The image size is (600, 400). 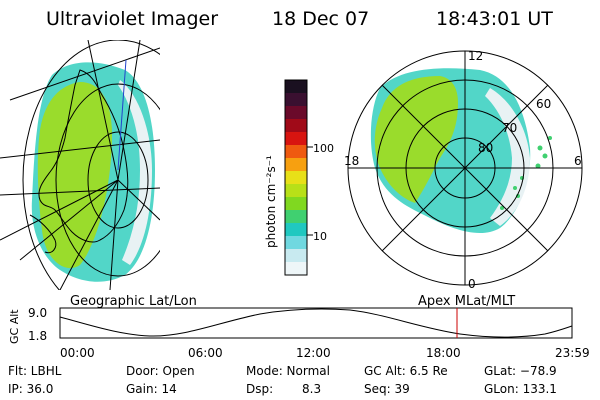 What do you see at coordinates (160, 371) in the screenshot?
I see `status-door: Door: Open` at bounding box center [160, 371].